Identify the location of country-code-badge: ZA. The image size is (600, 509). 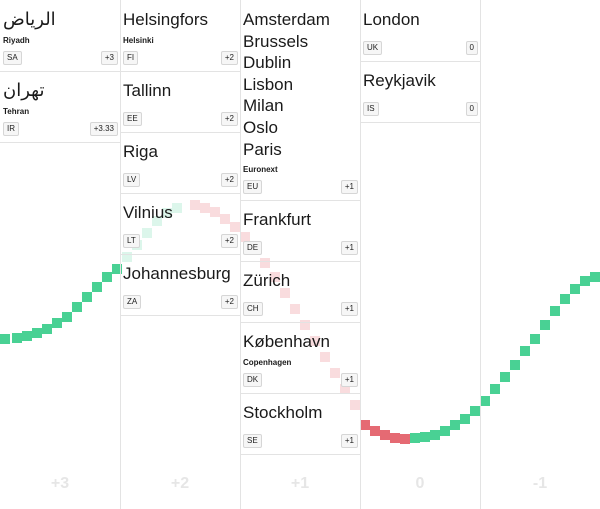
(132, 301).